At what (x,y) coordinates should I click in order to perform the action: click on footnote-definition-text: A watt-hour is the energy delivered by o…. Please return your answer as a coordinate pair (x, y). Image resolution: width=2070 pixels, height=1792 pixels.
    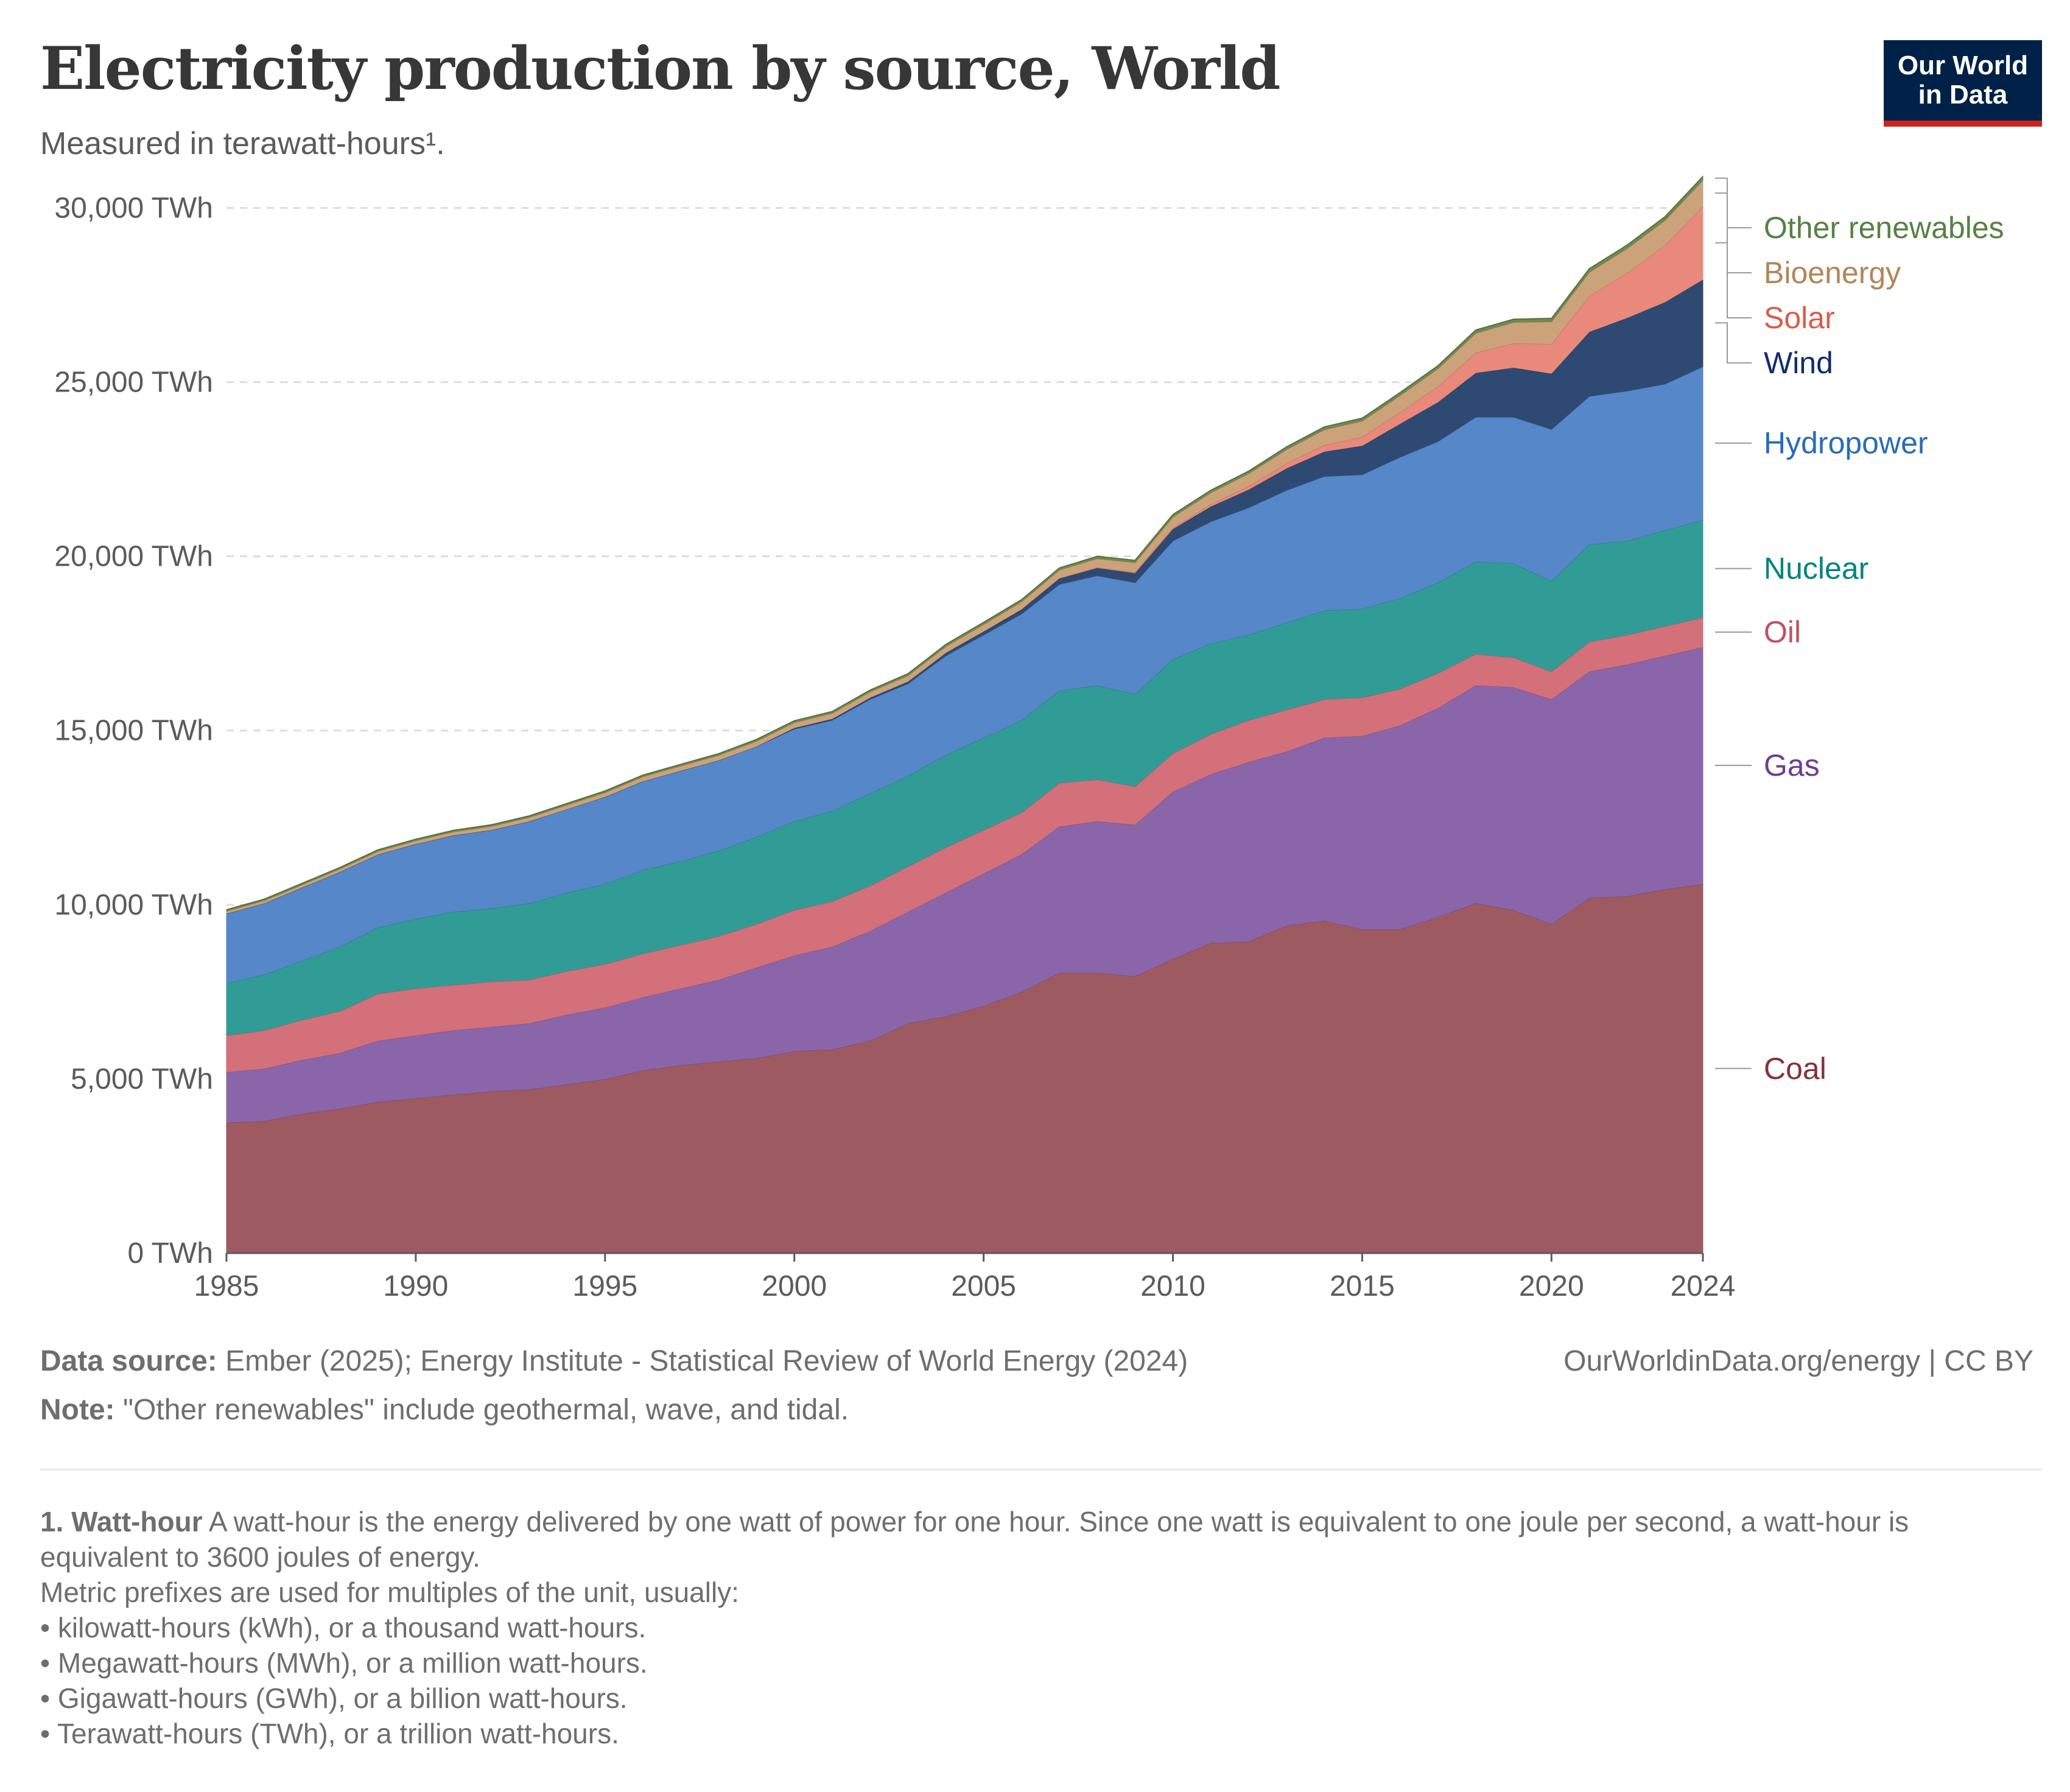
    Looking at the image, I should click on (974, 1540).